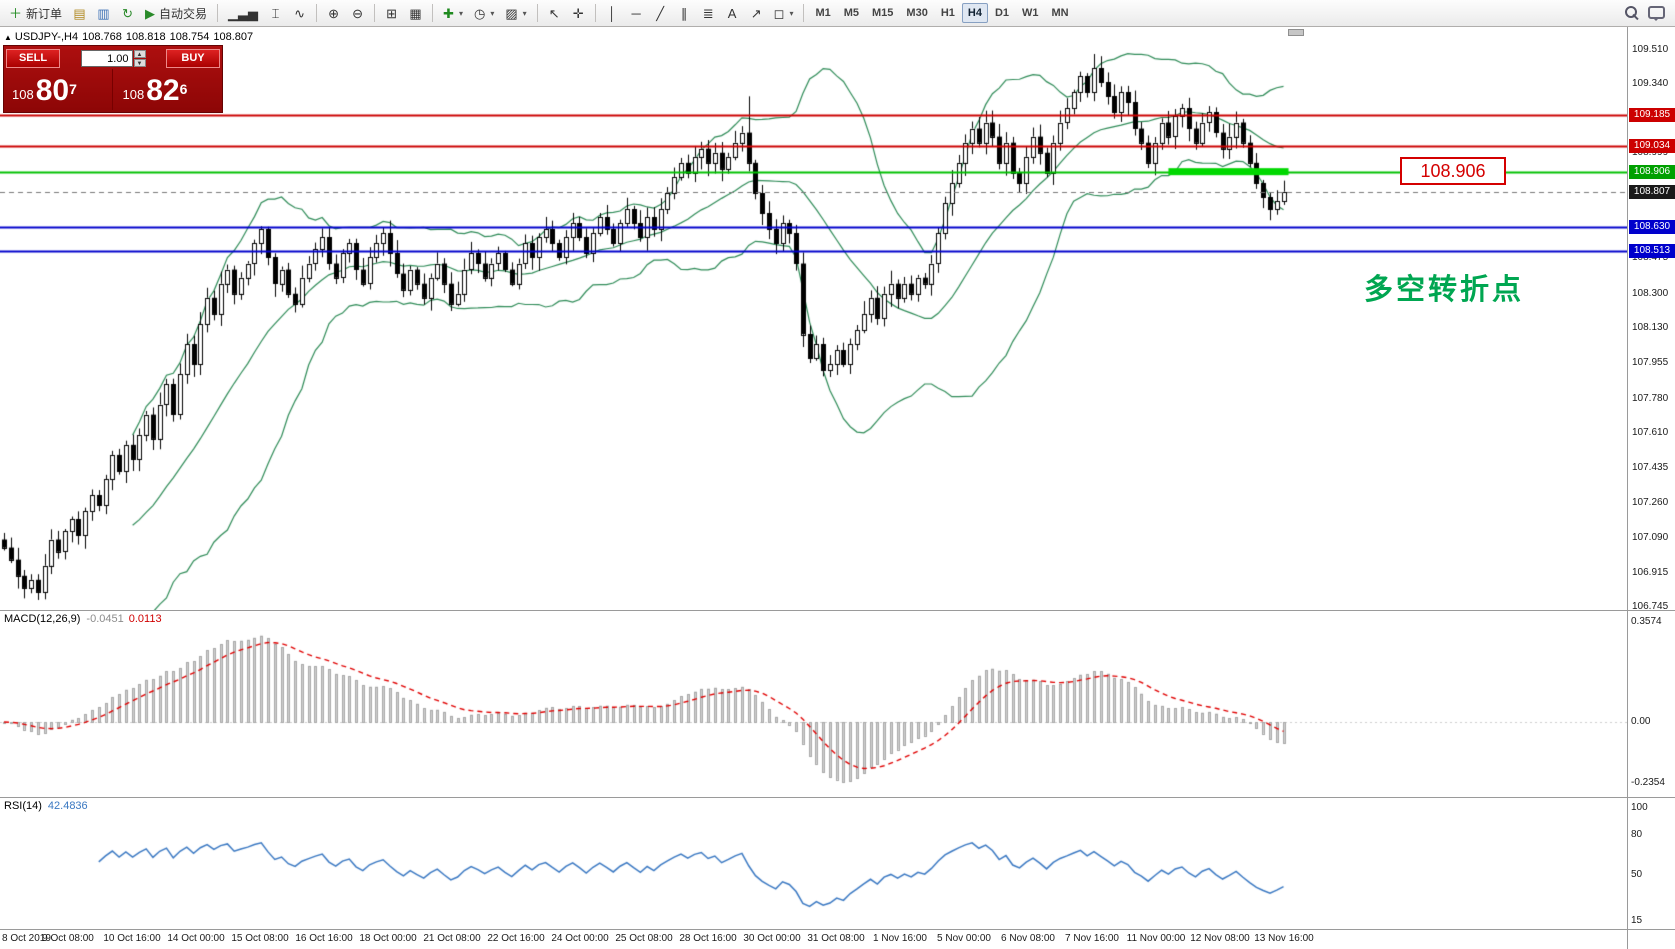 This screenshot has height=949, width=1675. Describe the element at coordinates (1650, 362) in the screenshot. I see `price-axis-tick: 107.955` at that location.